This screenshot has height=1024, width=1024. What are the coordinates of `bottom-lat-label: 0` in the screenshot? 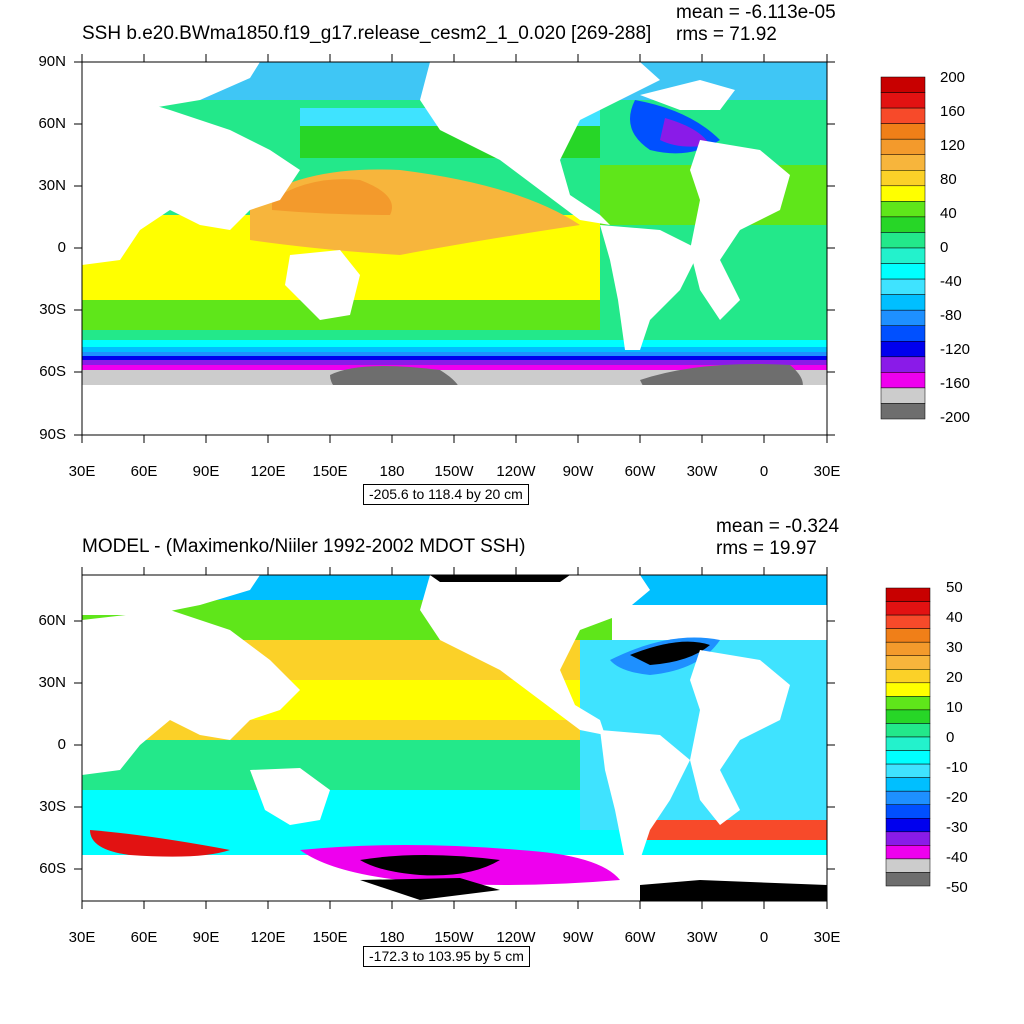 It's located at (61, 744).